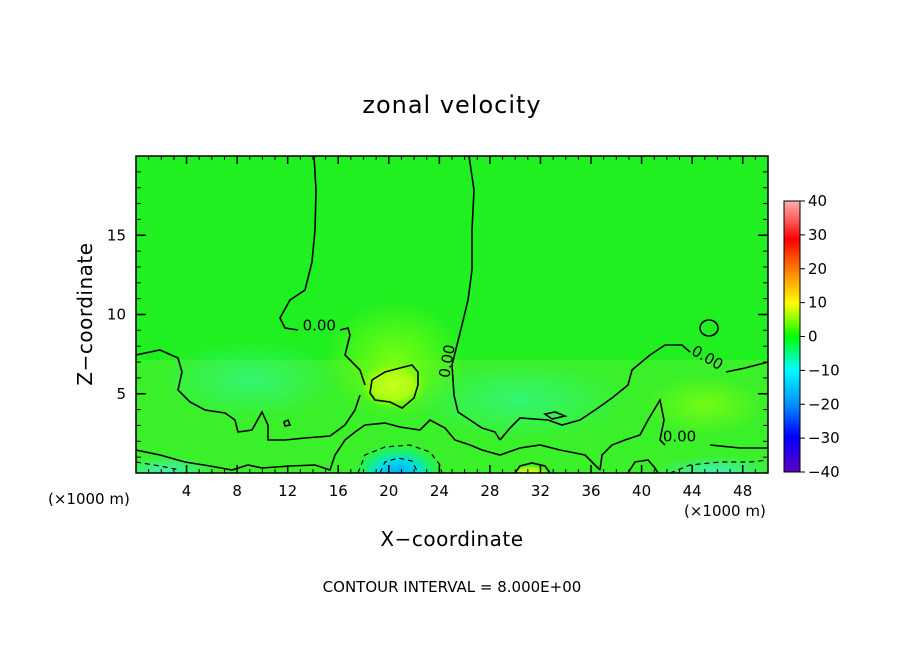 The image size is (904, 654). I want to click on colorbar-tick-label: −30, so click(824, 438).